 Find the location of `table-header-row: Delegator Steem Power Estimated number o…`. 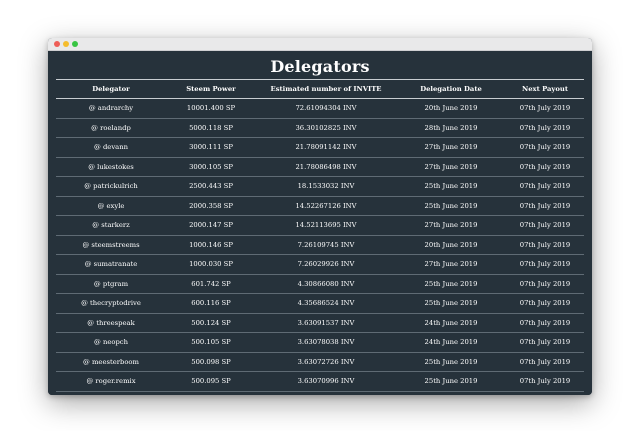

table-header-row: Delegator Steem Power Estimated number o… is located at coordinates (320, 89).